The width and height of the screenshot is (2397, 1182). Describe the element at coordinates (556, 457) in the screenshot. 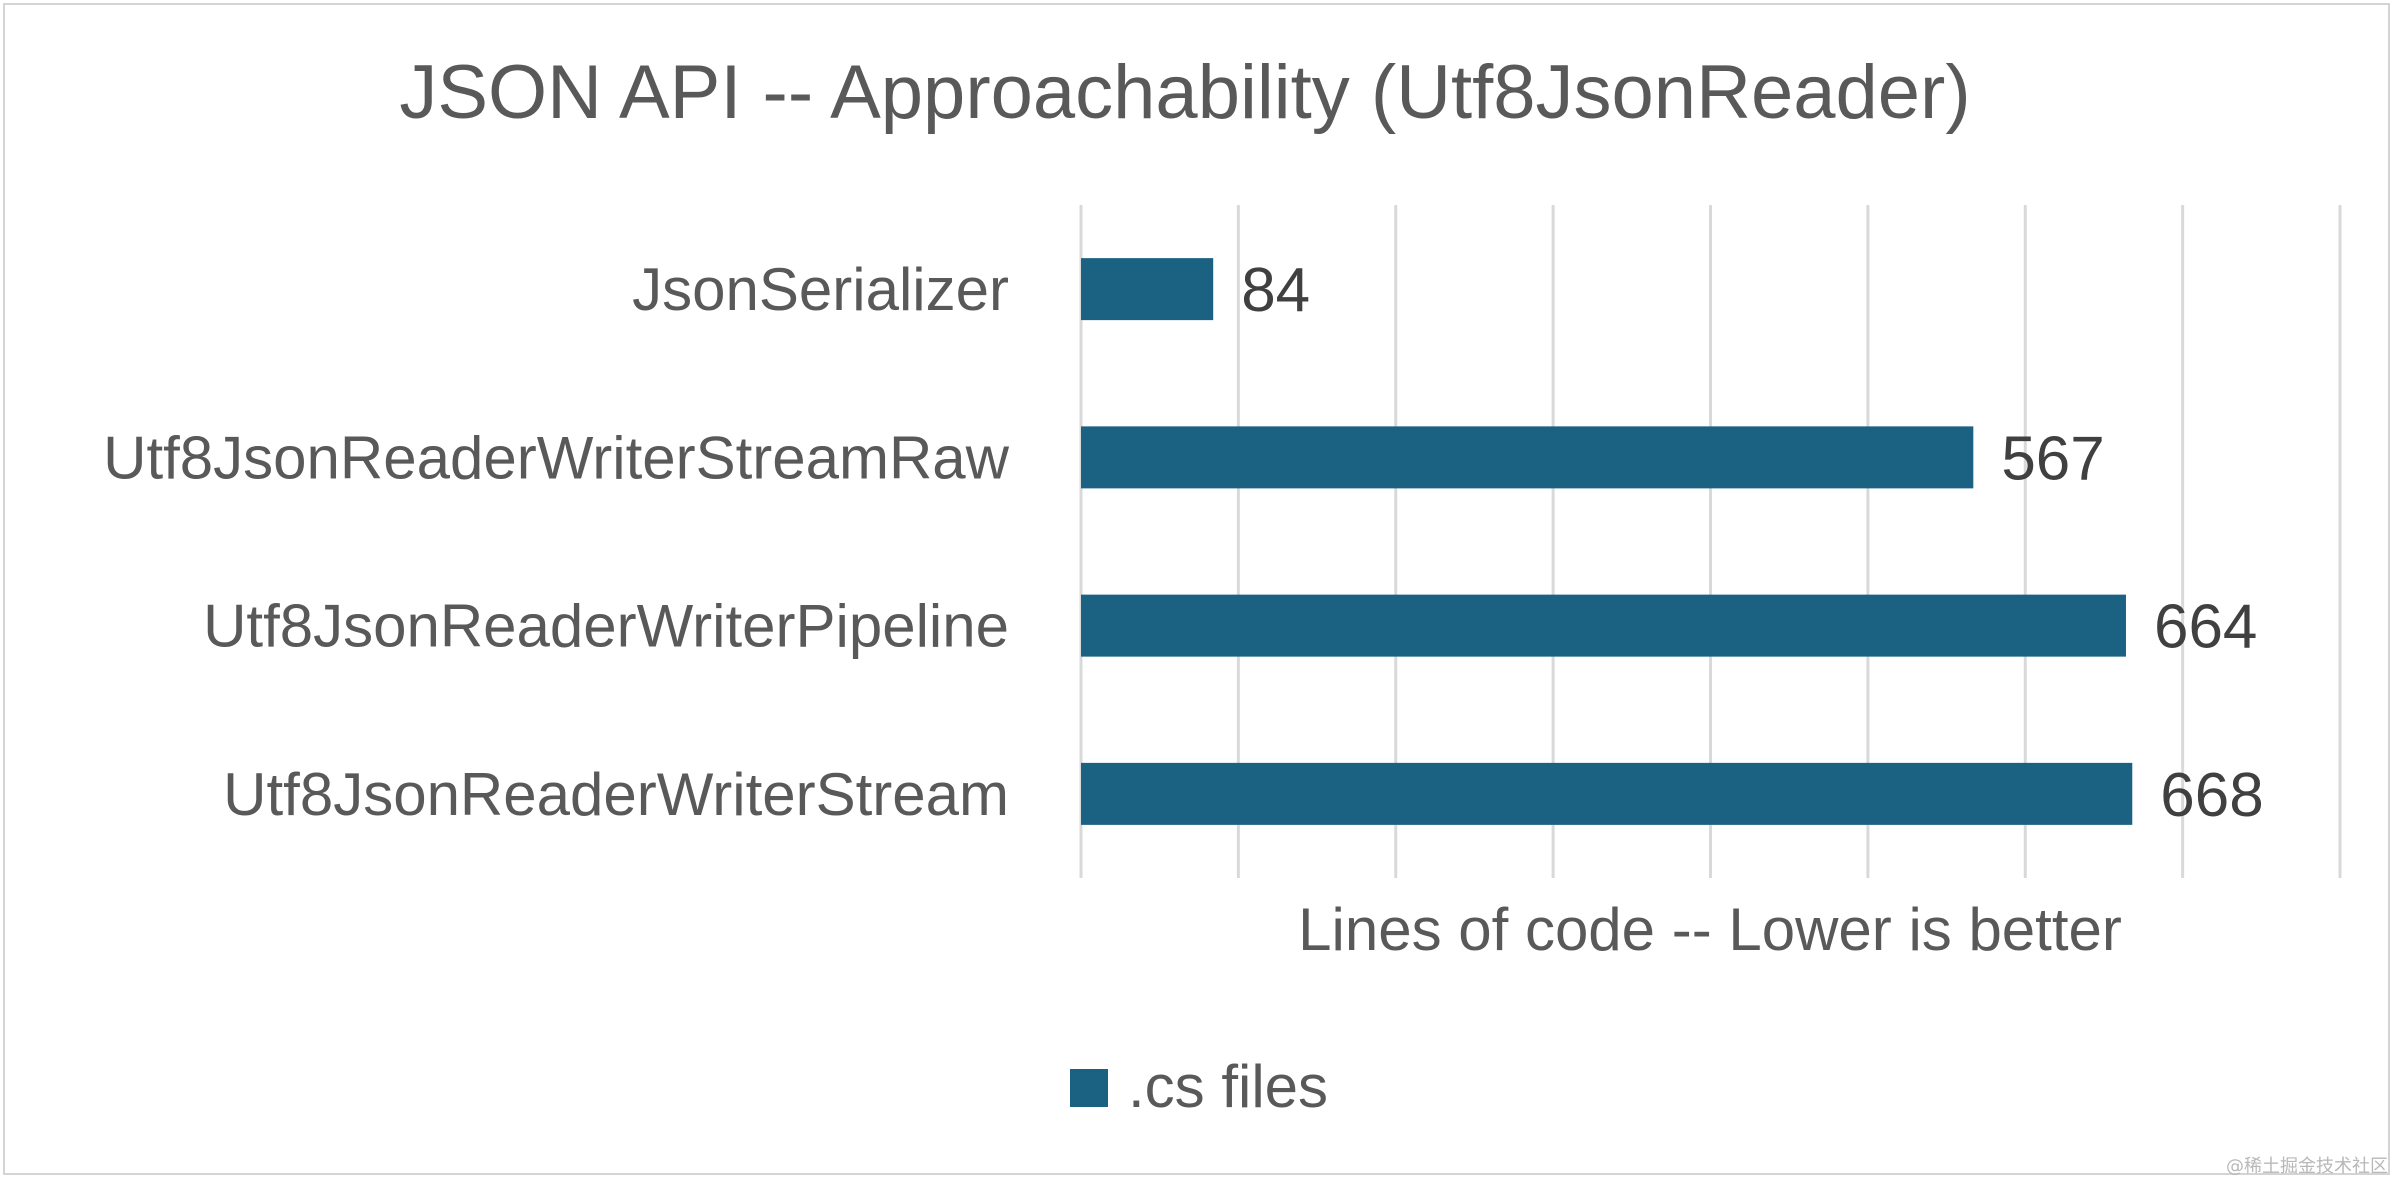

I see `category-label: Utf8JsonReaderWriterStreamRaw` at that location.